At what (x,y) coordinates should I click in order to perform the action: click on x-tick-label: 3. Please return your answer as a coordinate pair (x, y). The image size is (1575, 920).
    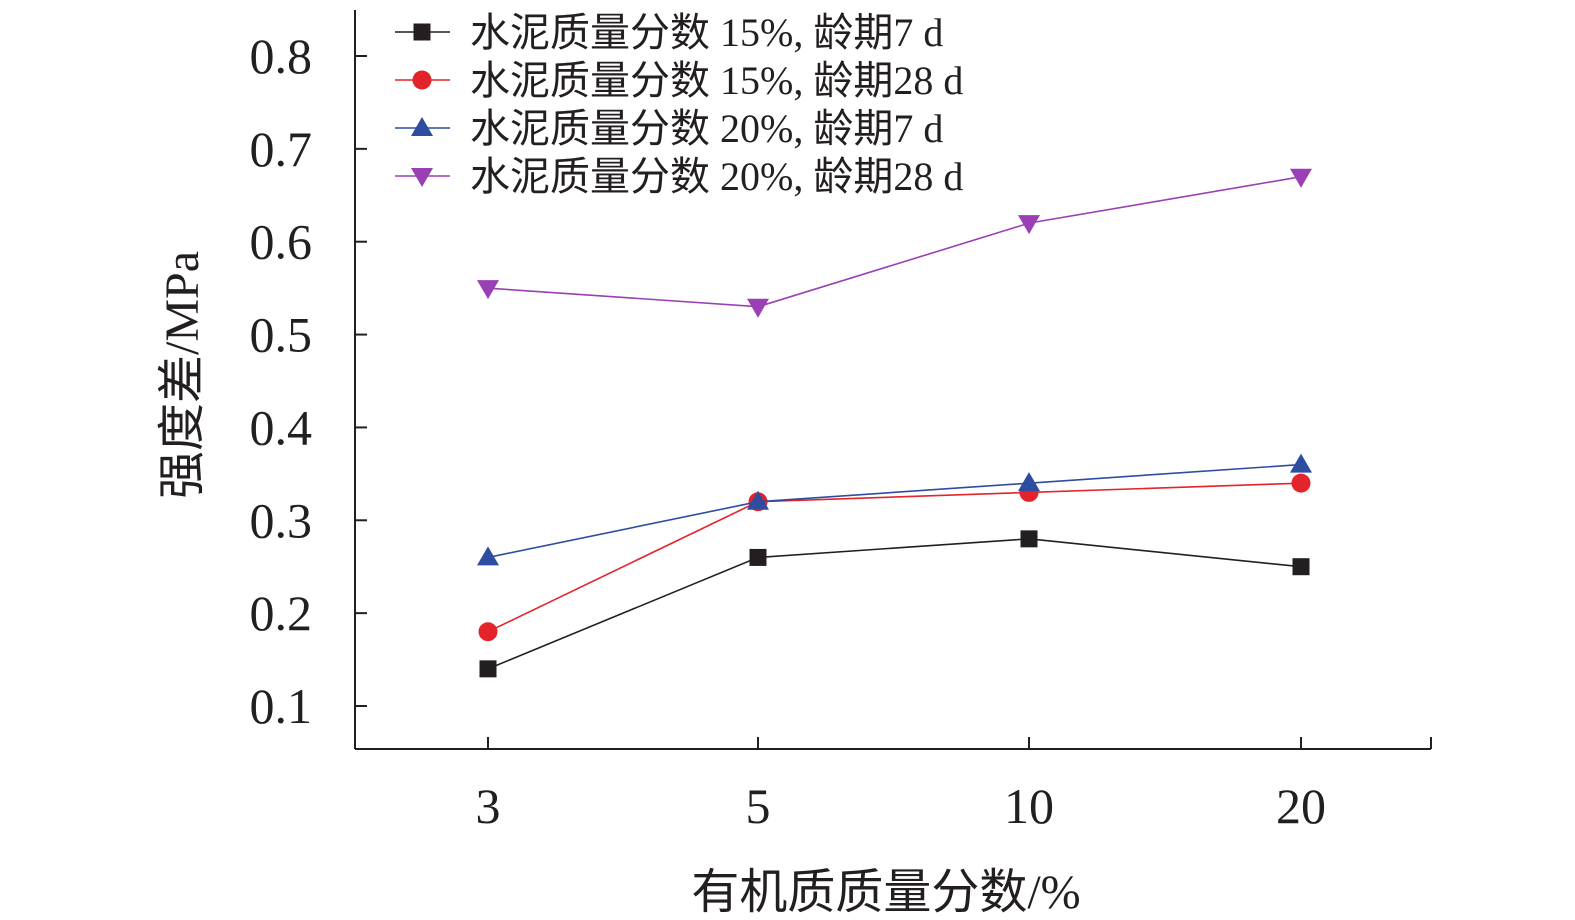
    Looking at the image, I should click on (488, 806).